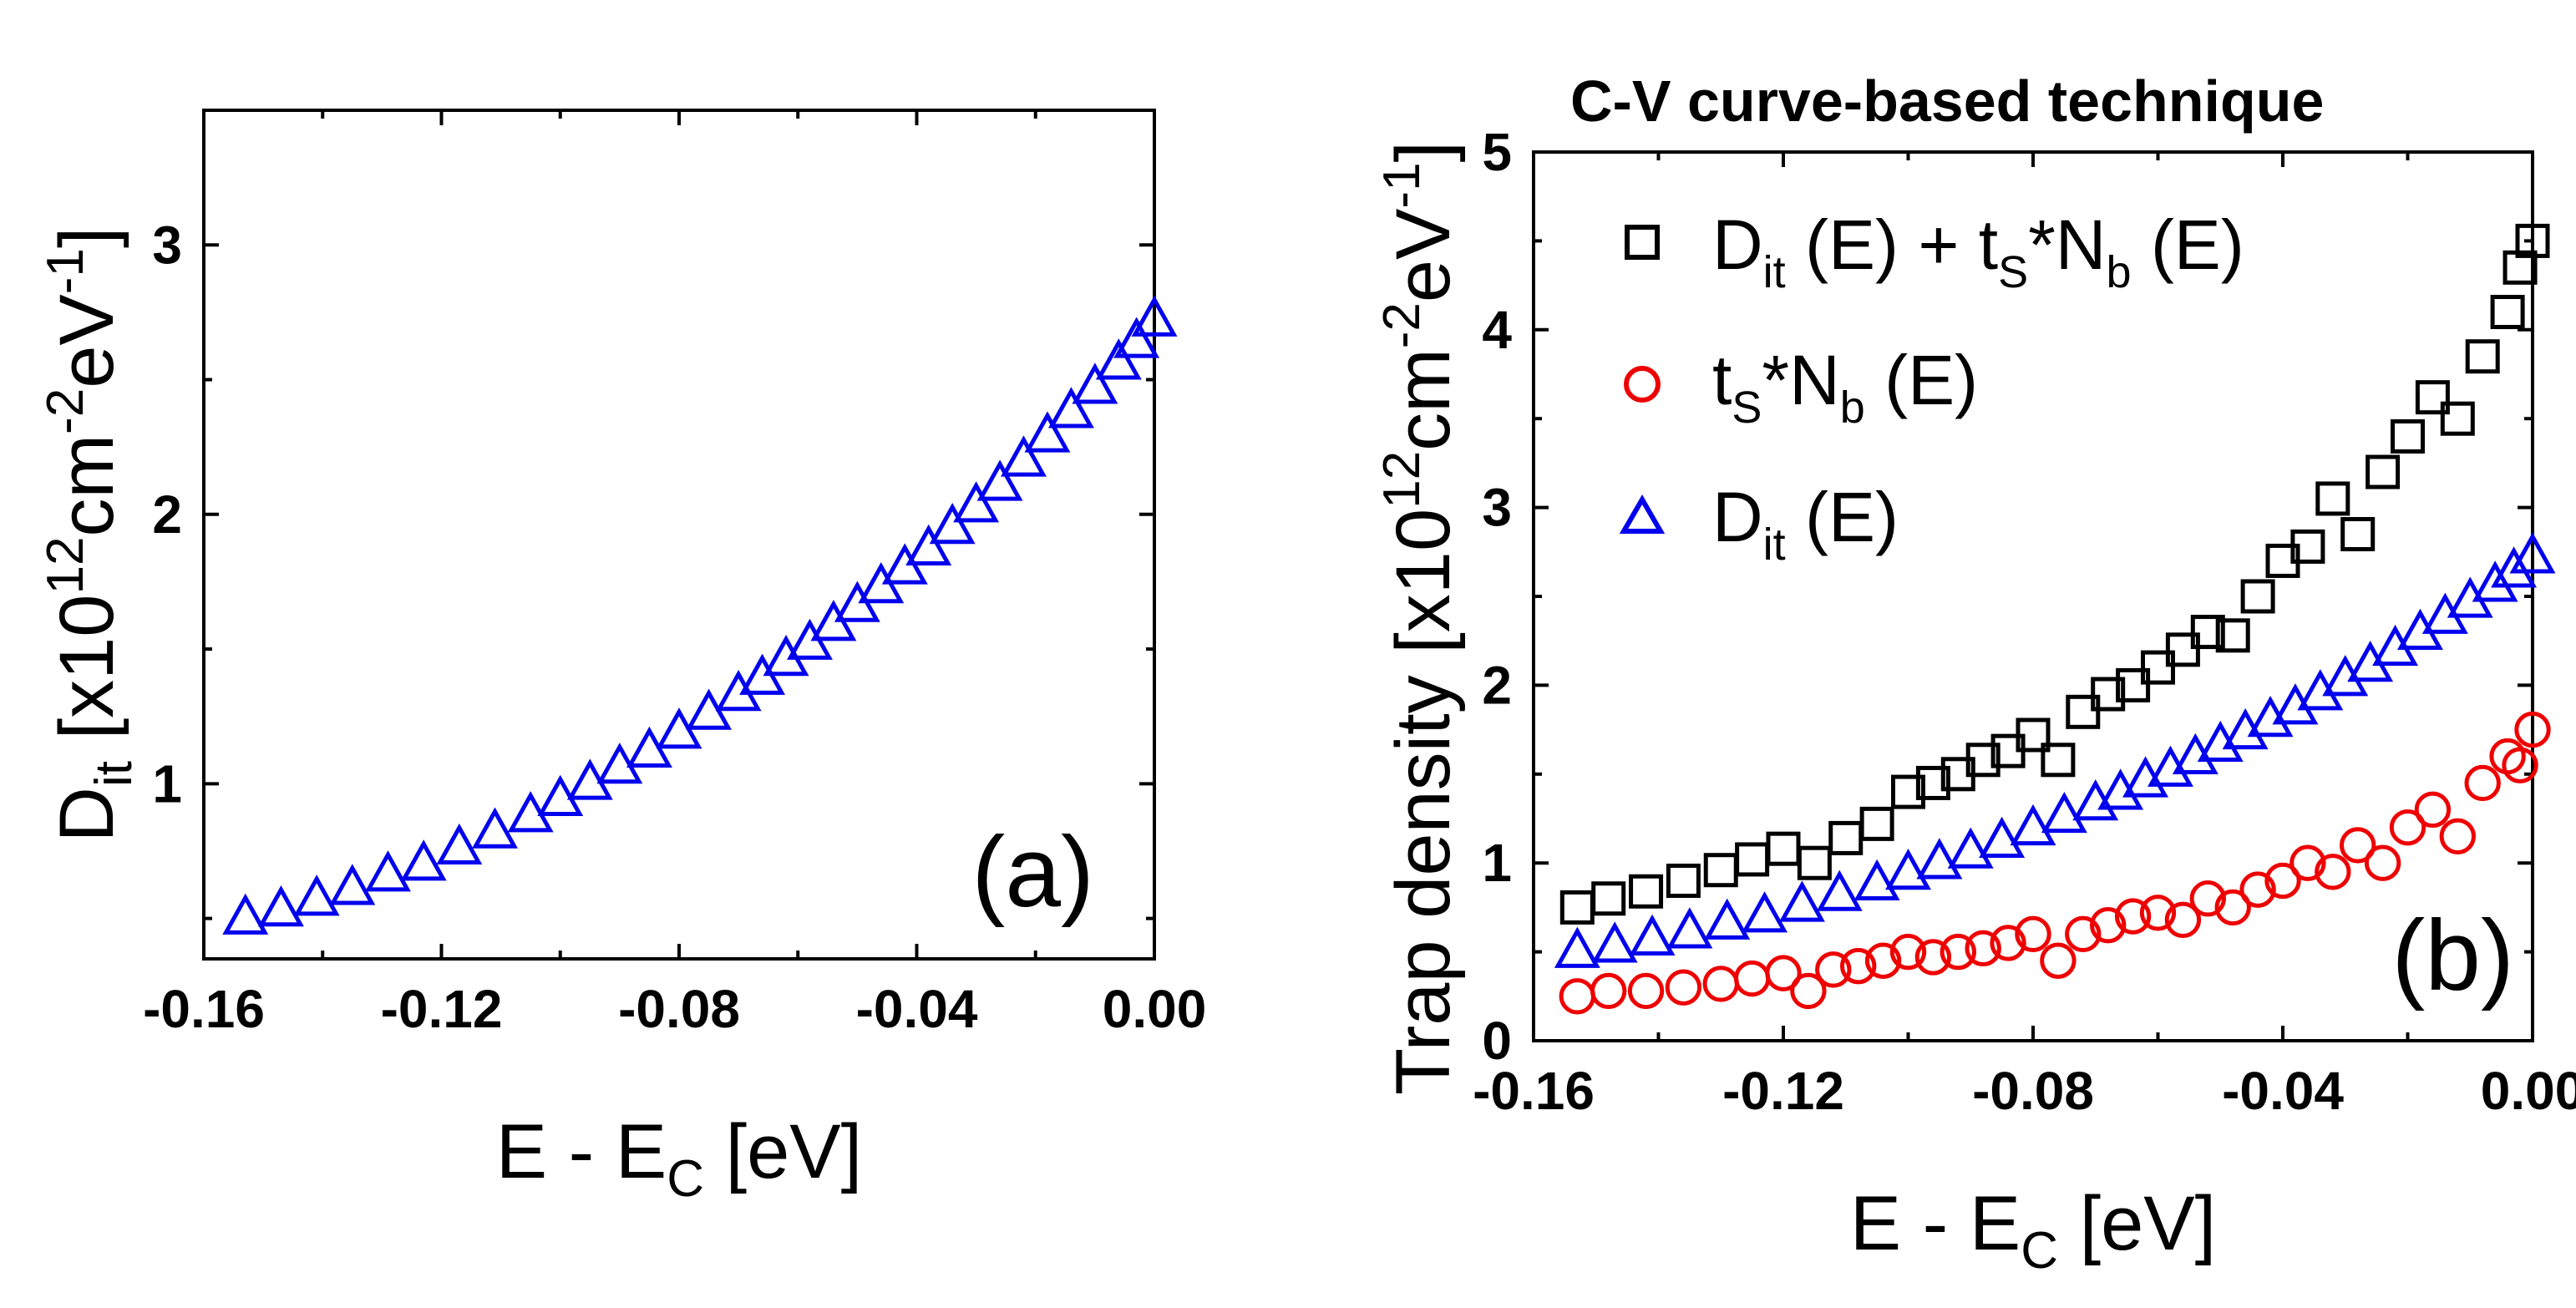  I want to click on chart-b-title: C-V curve-based technique, so click(1947, 101).